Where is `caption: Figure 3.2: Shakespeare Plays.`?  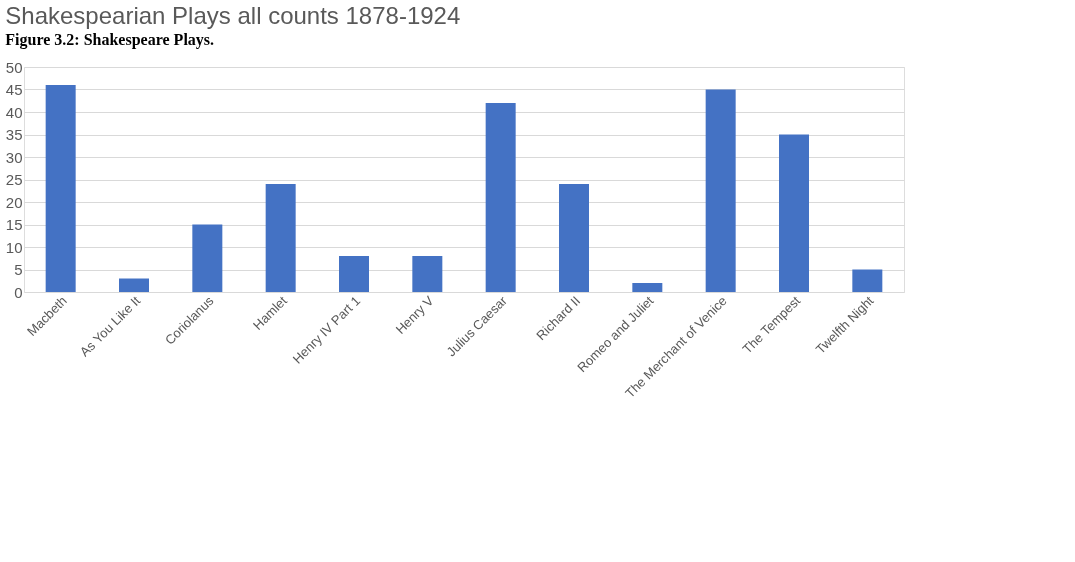 caption: Figure 3.2: Shakespeare Plays. is located at coordinates (110, 40).